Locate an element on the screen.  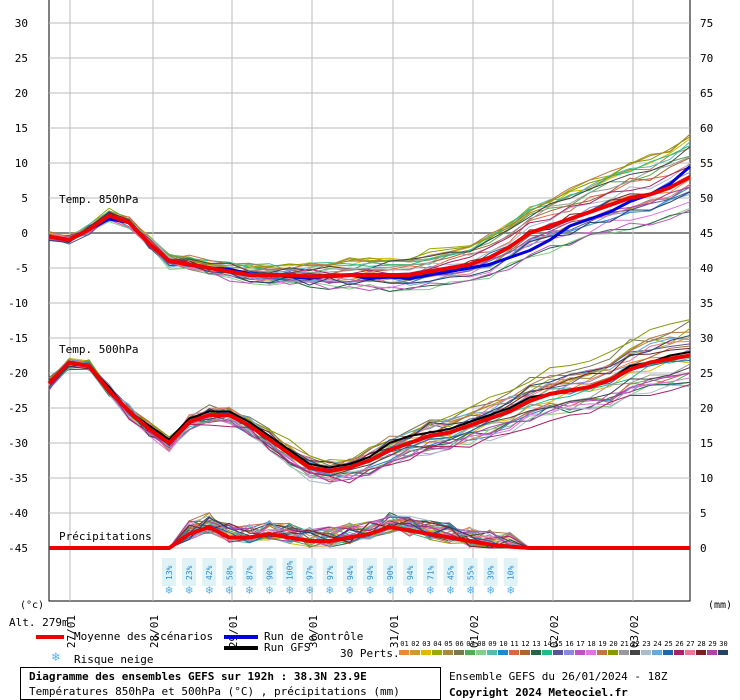
left-tick-label: 15 is located at coordinates (21, 128).